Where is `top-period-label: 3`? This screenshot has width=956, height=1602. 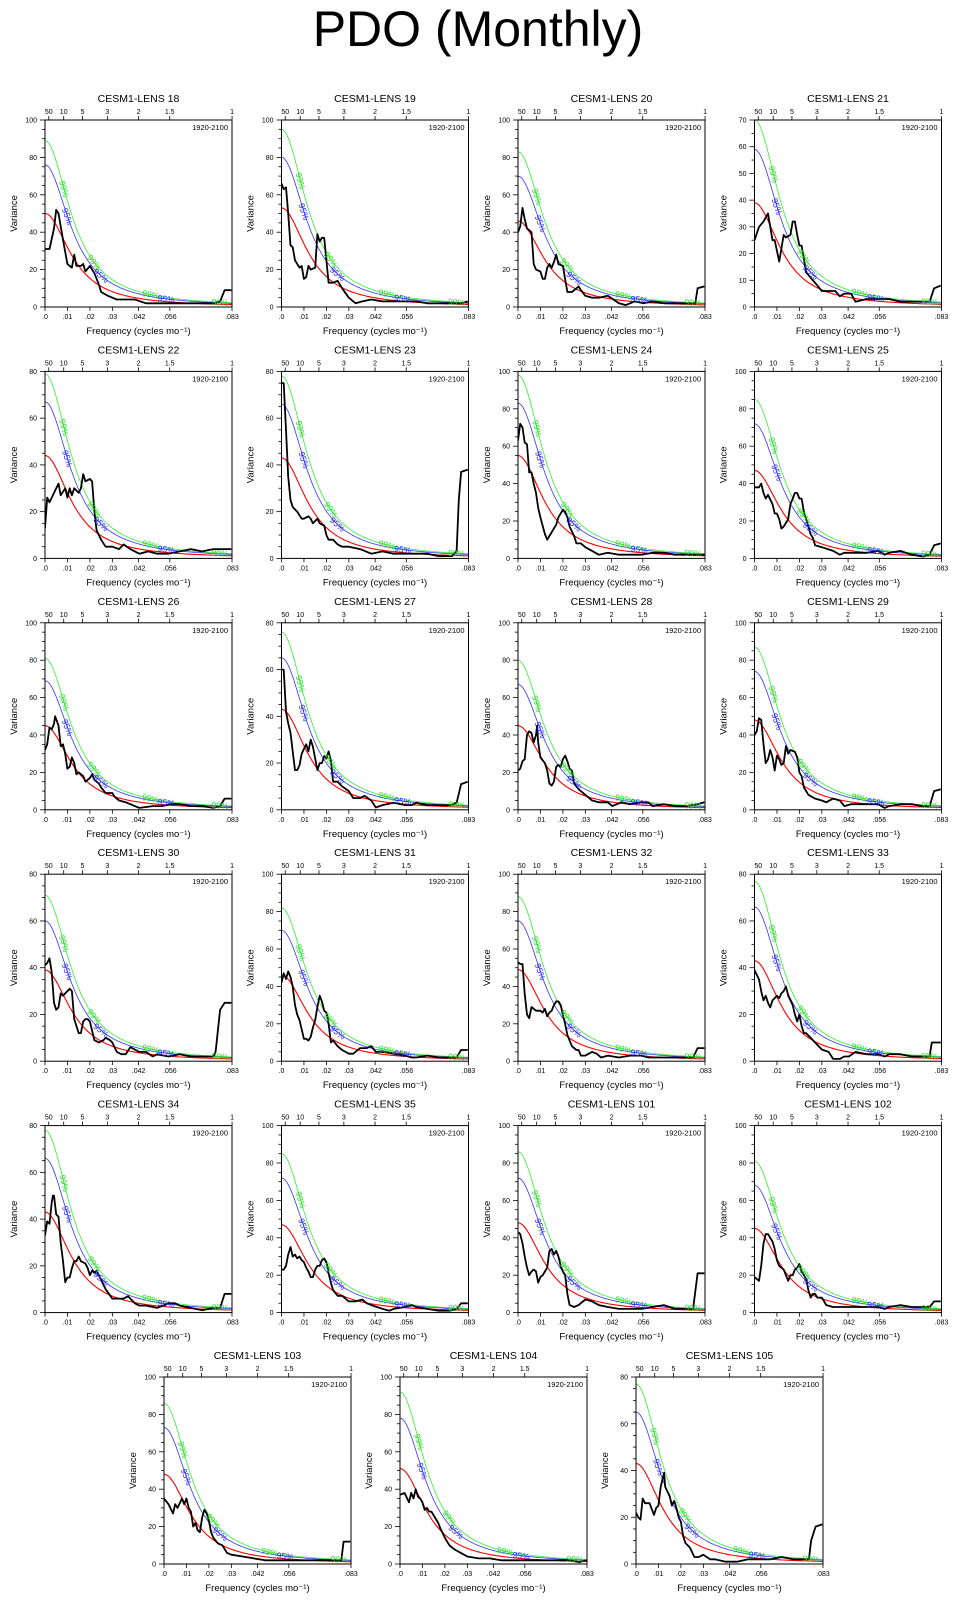
top-period-label: 3 is located at coordinates (344, 866).